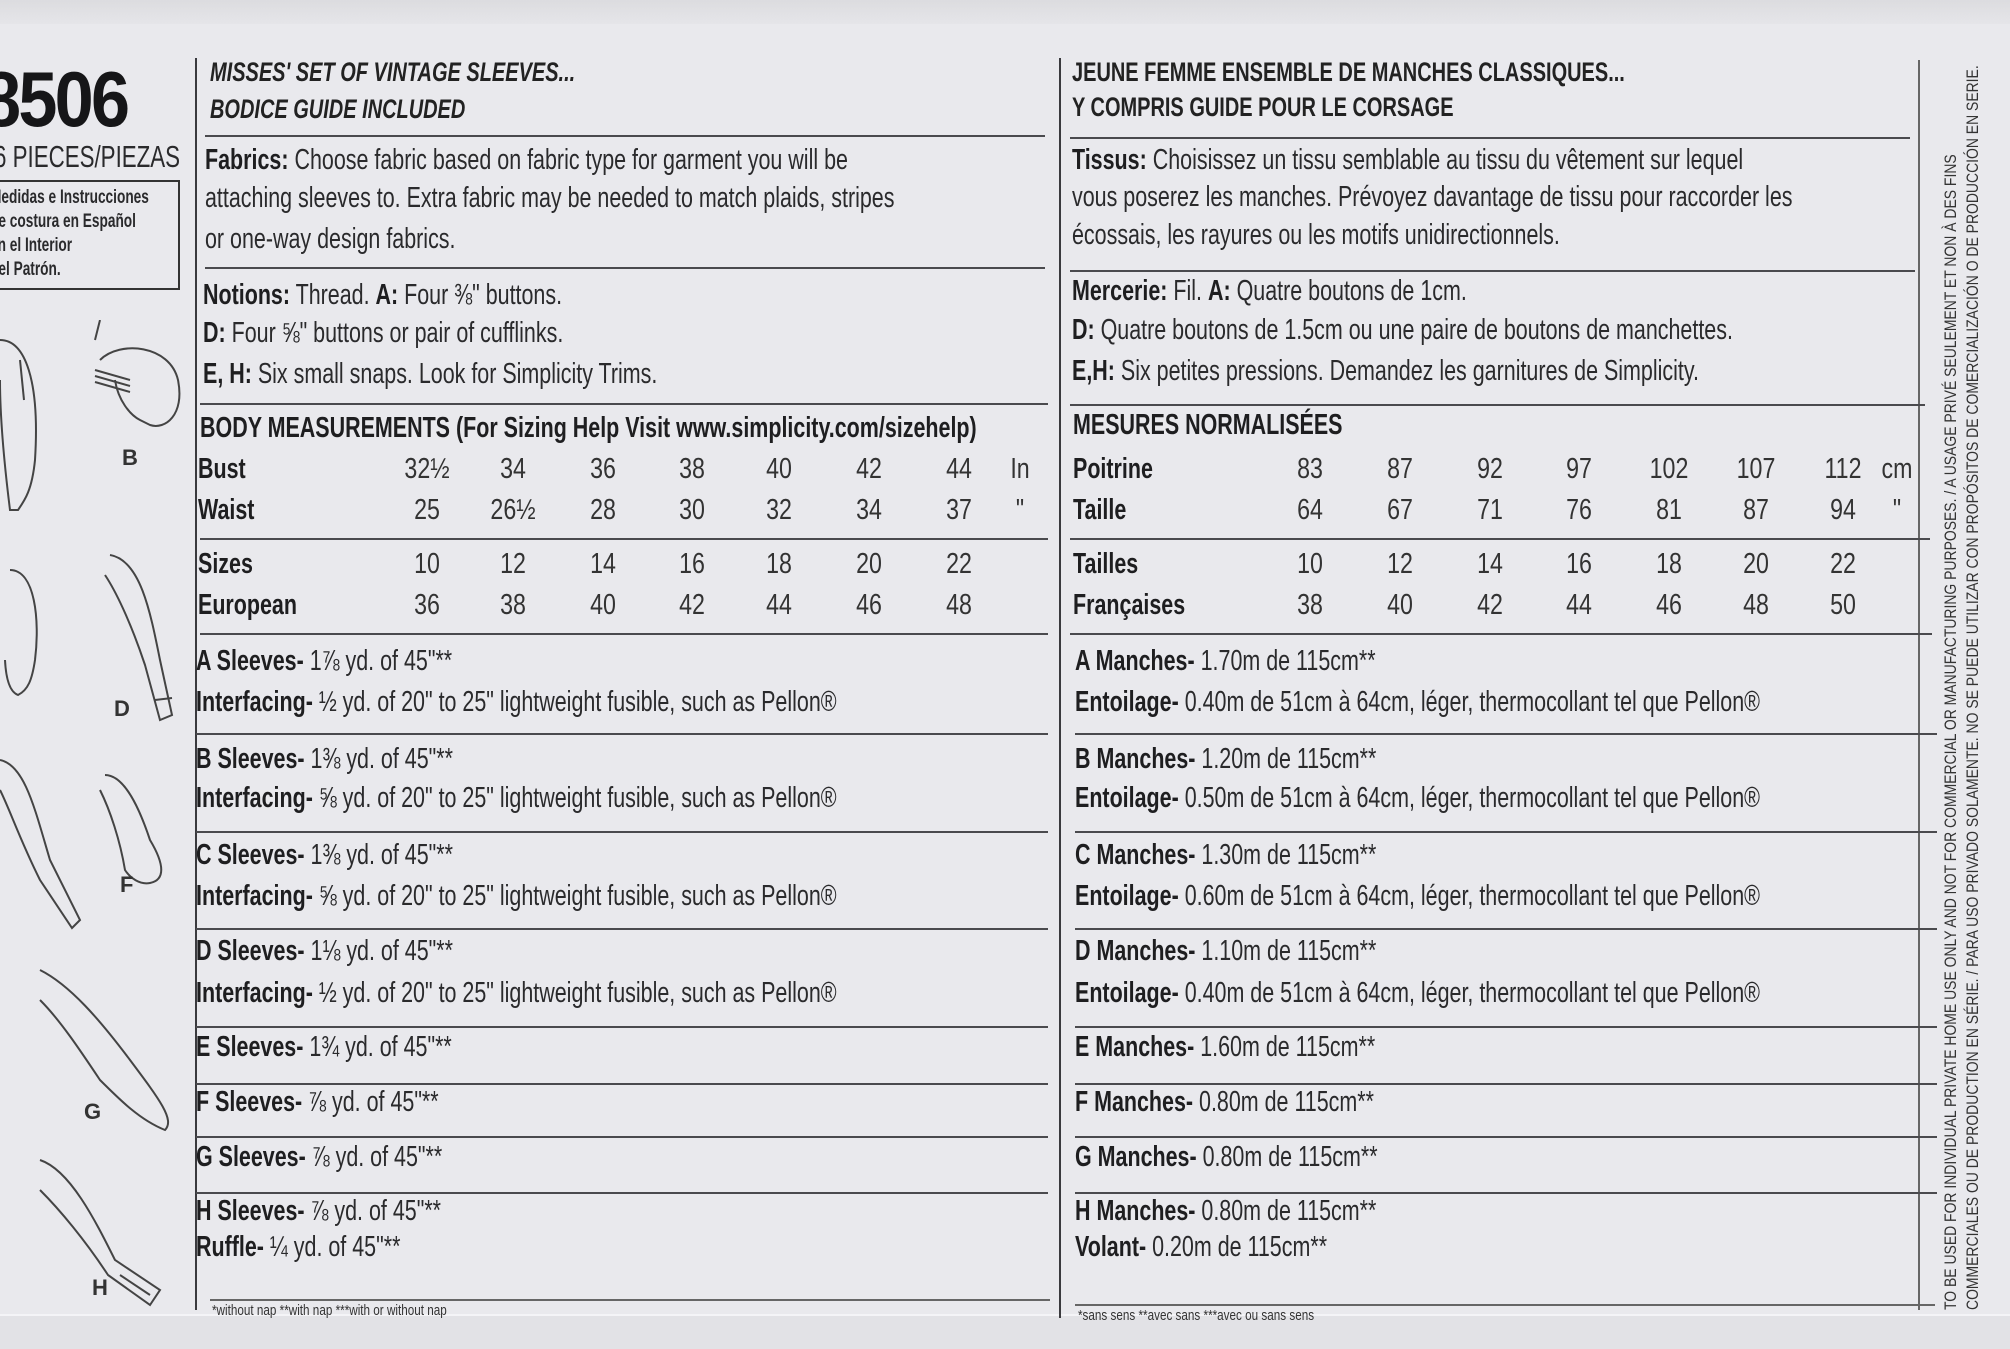  Describe the element at coordinates (332, 1247) in the screenshot. I see `yardage-sub-text: ¼ yd. of 45"**` at that location.